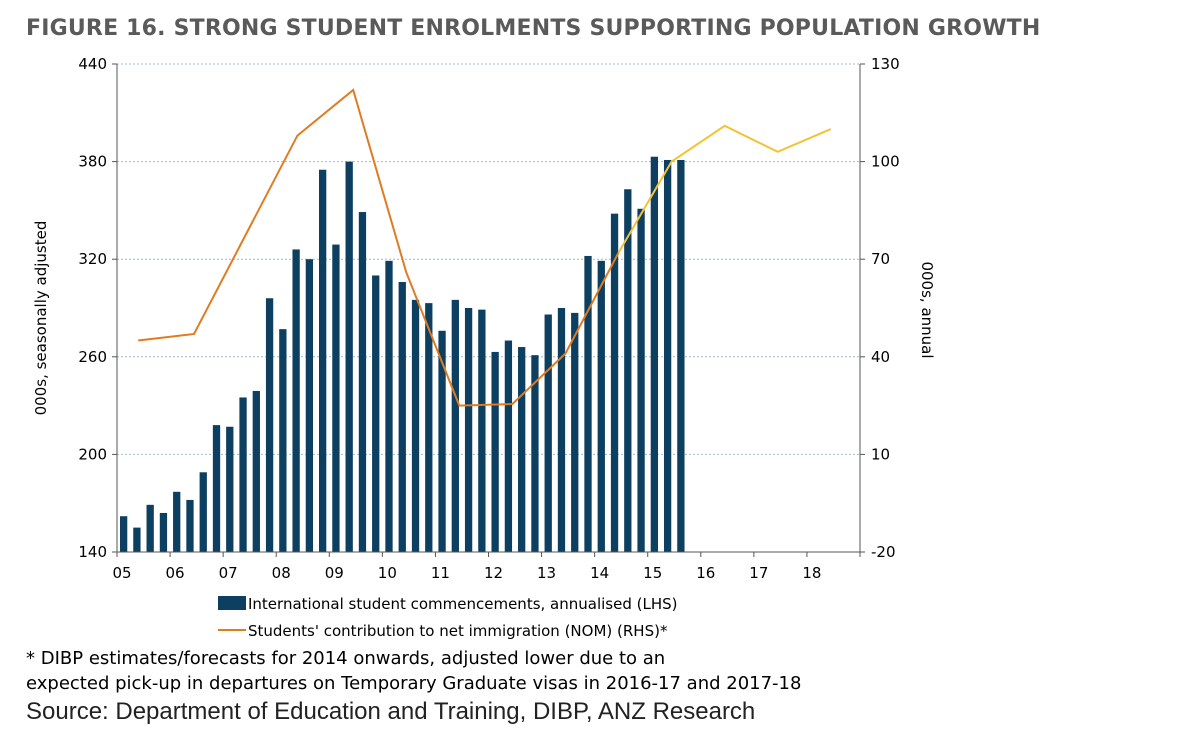 Image resolution: width=1190 pixels, height=744 pixels. Describe the element at coordinates (883, 552) in the screenshot. I see `right-tick-label: -20` at that location.